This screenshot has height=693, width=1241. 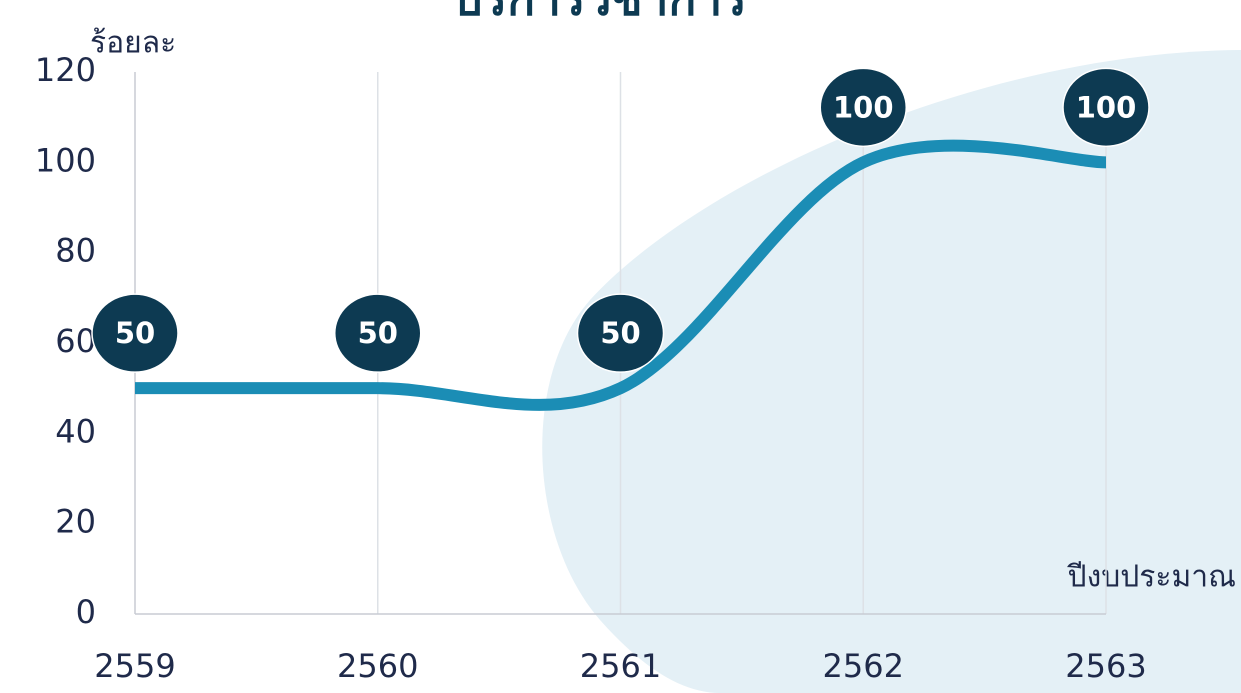 I want to click on y-tick-label: 120, so click(x=65, y=70).